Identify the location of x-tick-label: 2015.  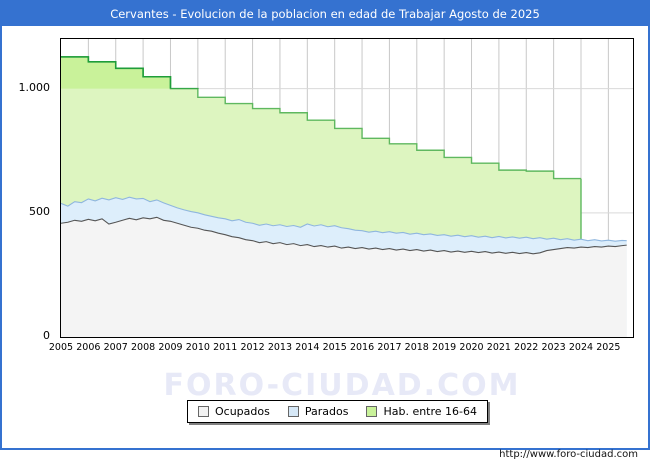
(334, 347).